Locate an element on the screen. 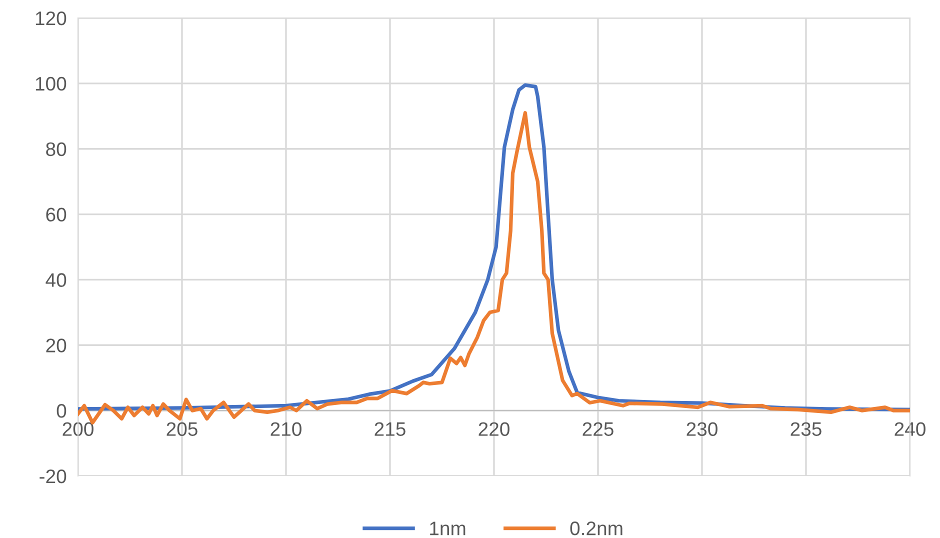  x-tick-label: 230 is located at coordinates (702, 429).